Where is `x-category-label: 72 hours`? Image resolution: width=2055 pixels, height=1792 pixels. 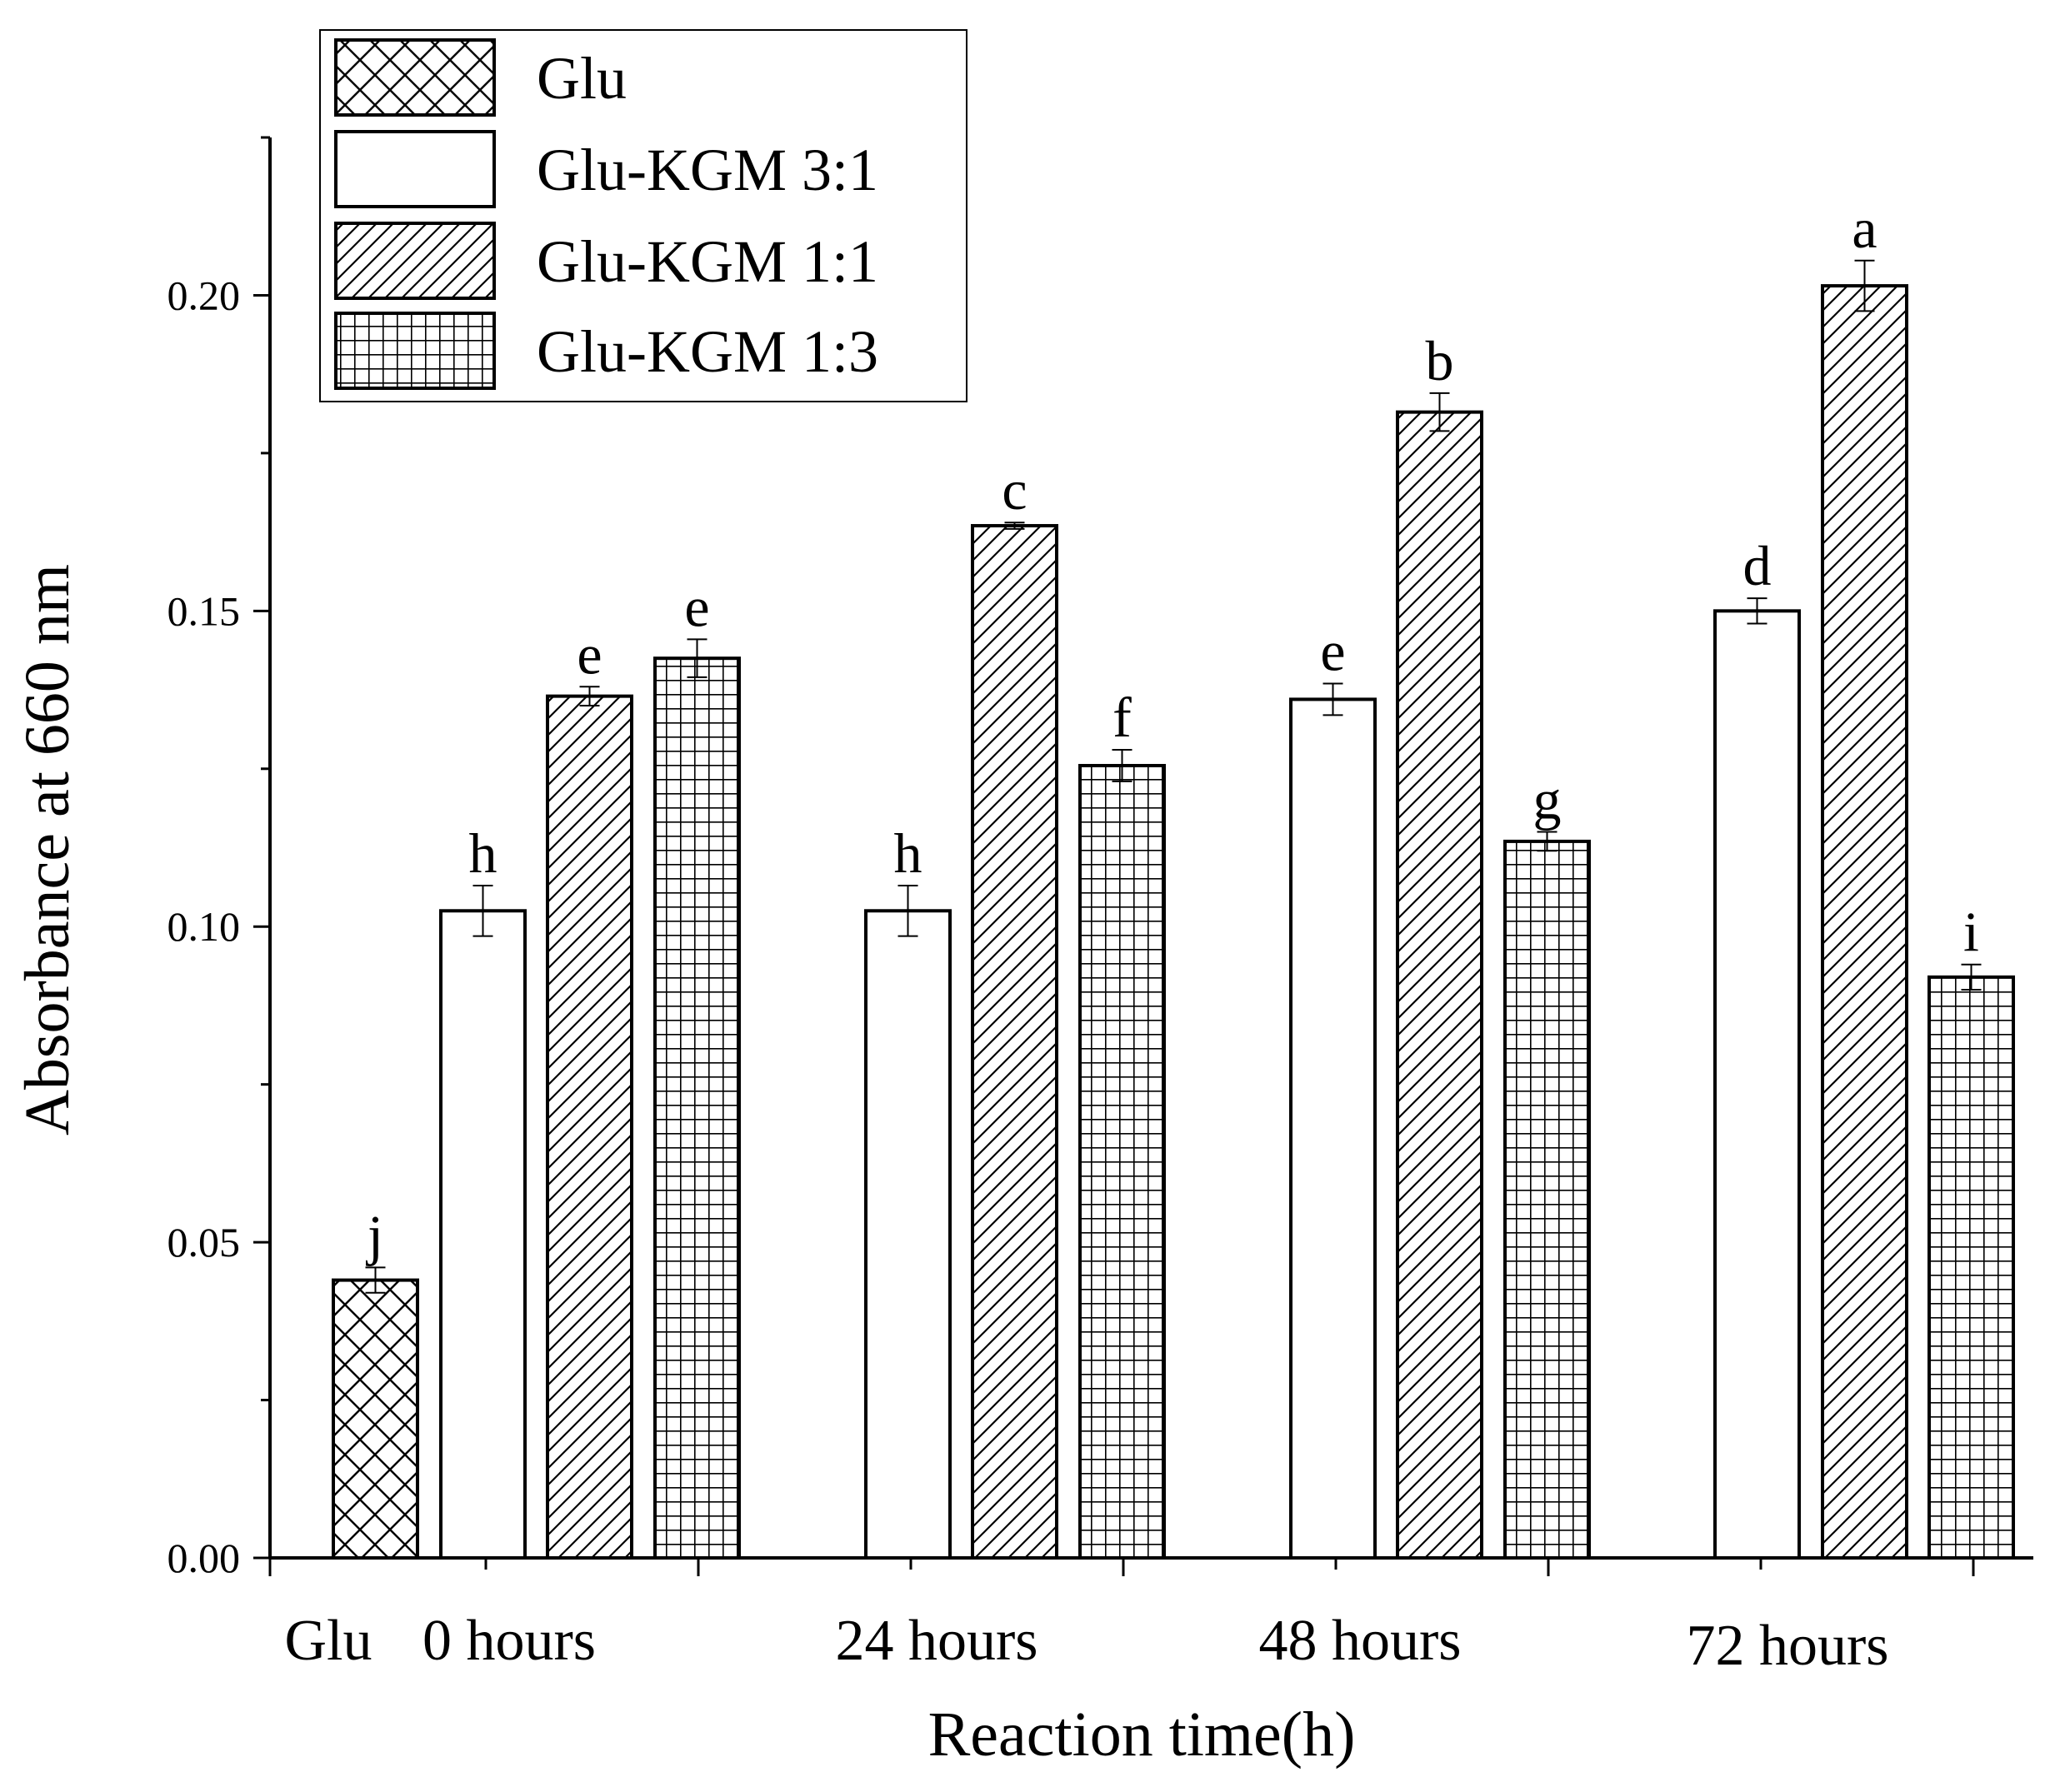 x-category-label: 72 hours is located at coordinates (1787, 1646).